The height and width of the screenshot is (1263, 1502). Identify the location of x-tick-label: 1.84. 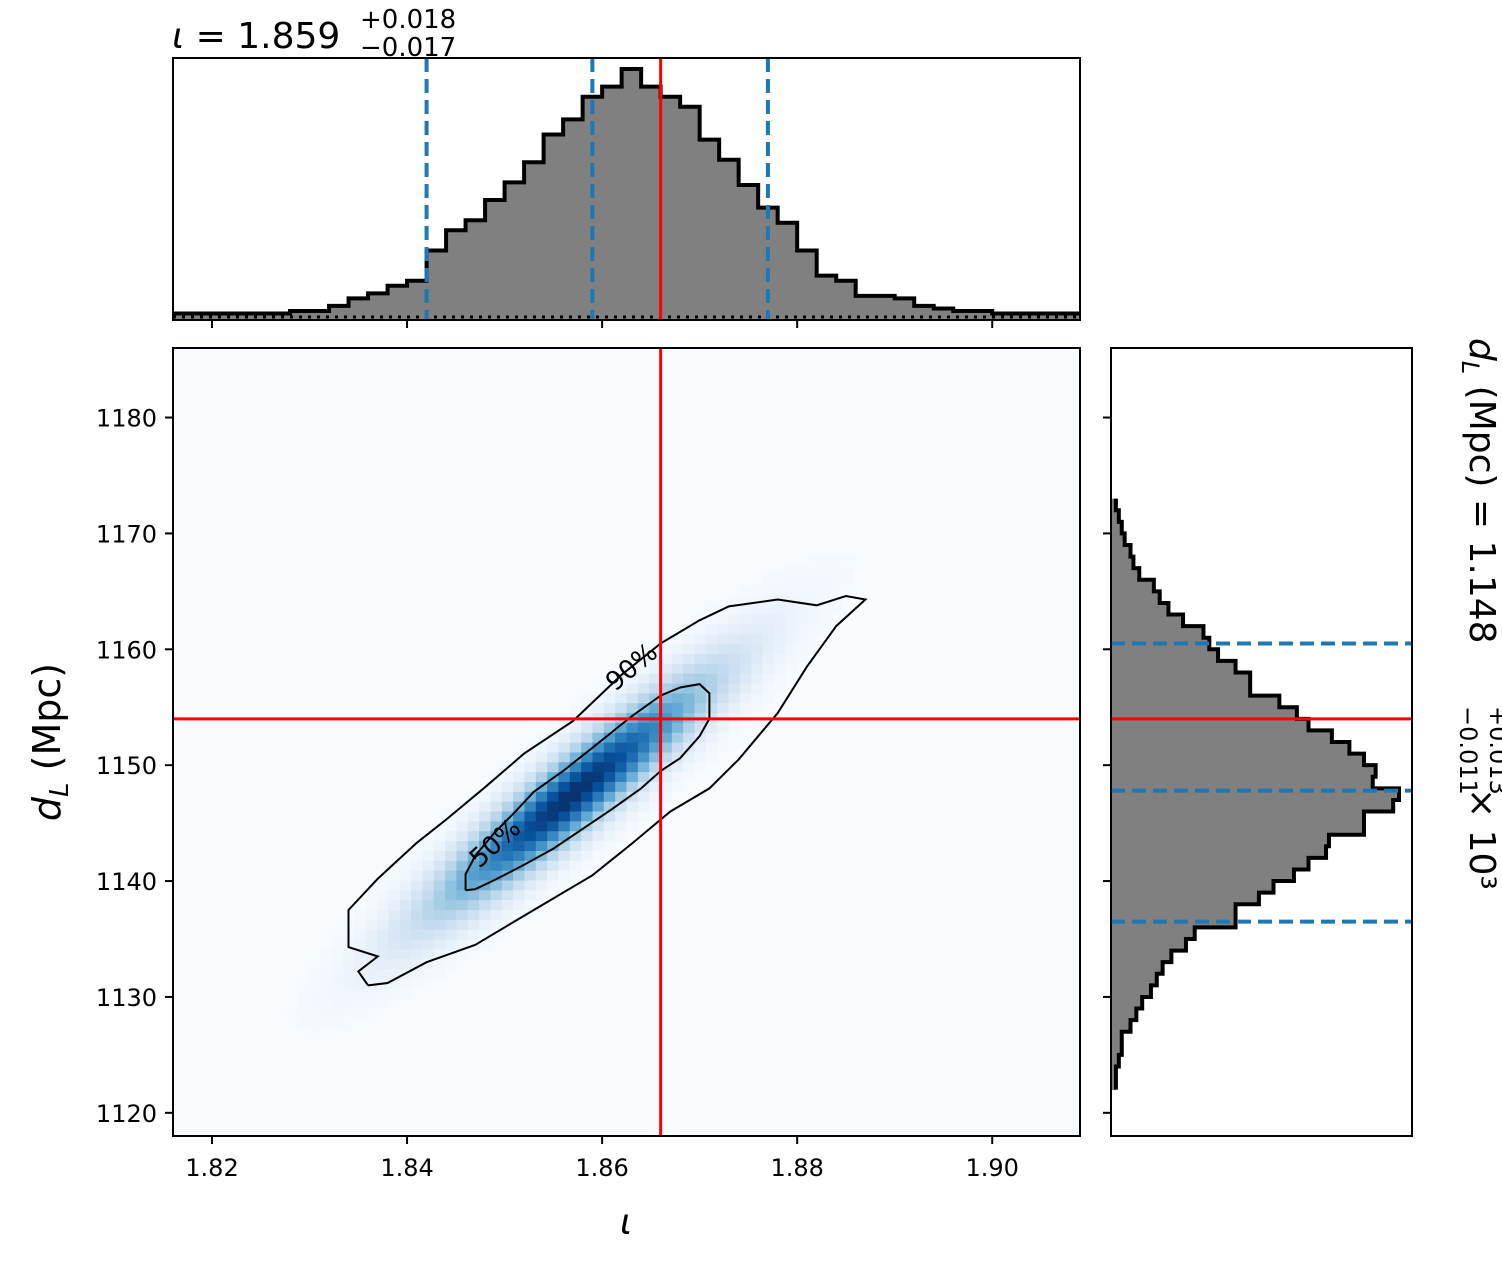
(406, 1168).